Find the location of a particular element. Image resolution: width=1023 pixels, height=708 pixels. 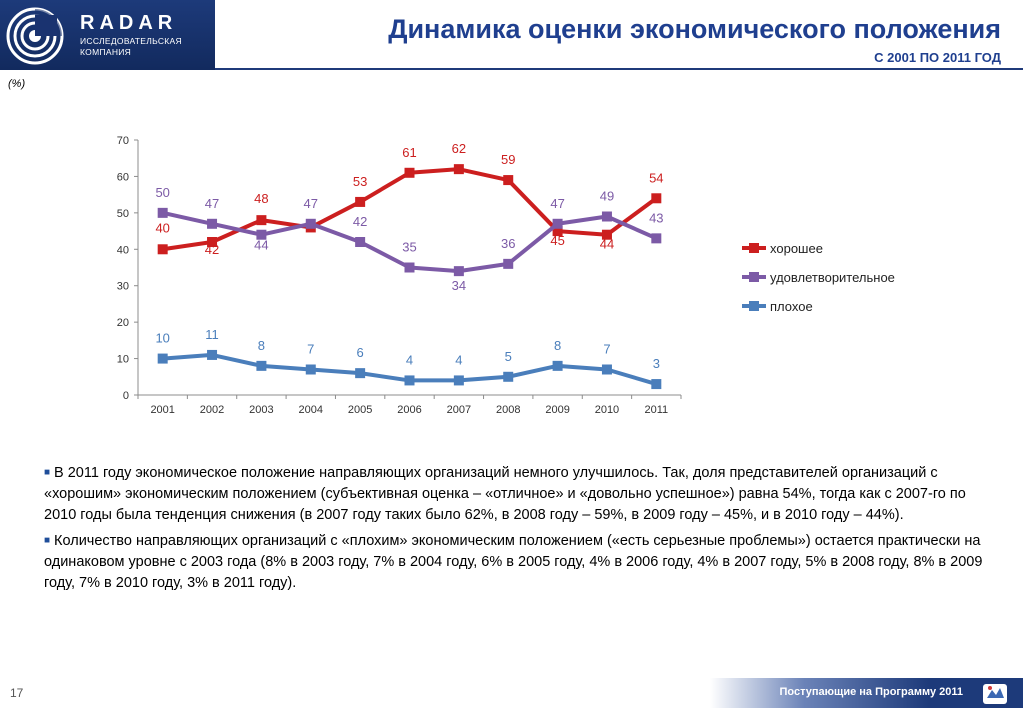

brand-sub-line-1: ИССЛЕДОВАТЕЛЬСКАЯ is located at coordinates (131, 41).